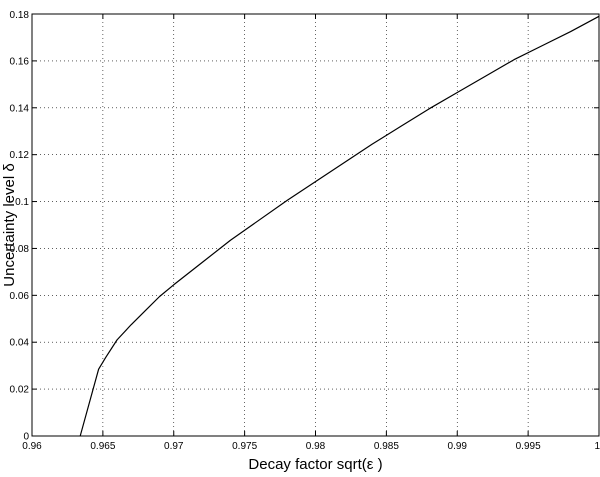  Describe the element at coordinates (22, 202) in the screenshot. I see `y-tick-label: 0.1` at that location.